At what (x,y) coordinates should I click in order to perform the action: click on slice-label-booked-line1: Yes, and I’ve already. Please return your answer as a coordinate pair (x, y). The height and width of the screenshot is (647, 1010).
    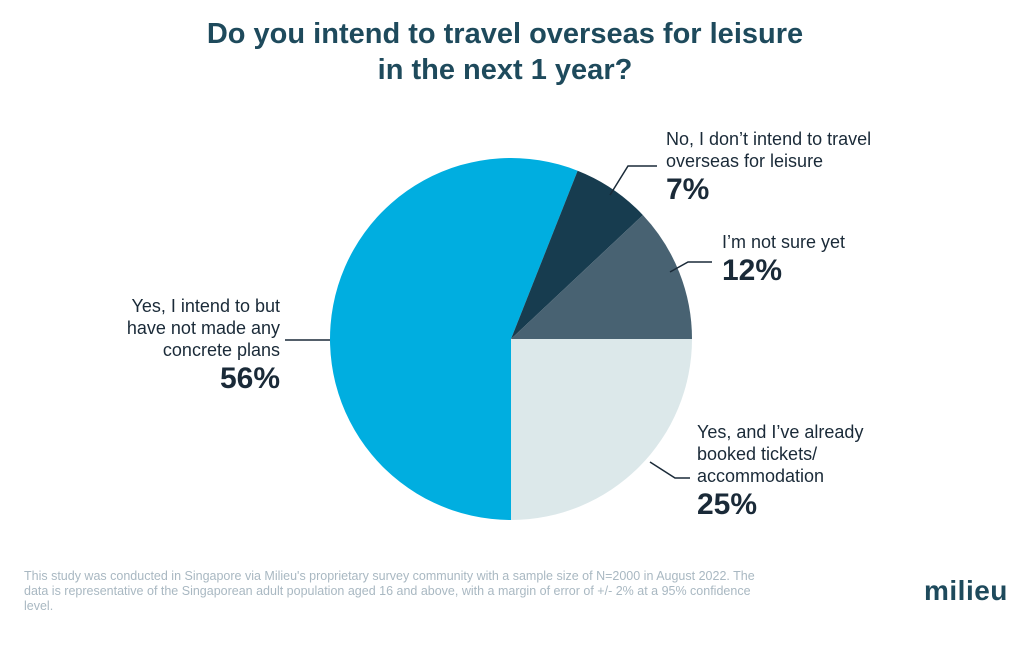
    Looking at the image, I should click on (780, 432).